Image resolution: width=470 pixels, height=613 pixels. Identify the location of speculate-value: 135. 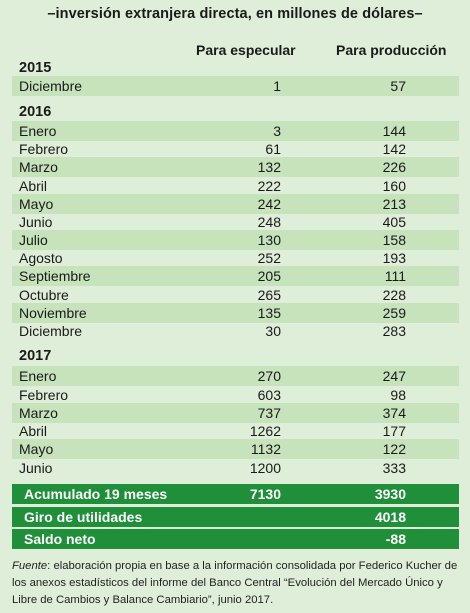
(269, 313).